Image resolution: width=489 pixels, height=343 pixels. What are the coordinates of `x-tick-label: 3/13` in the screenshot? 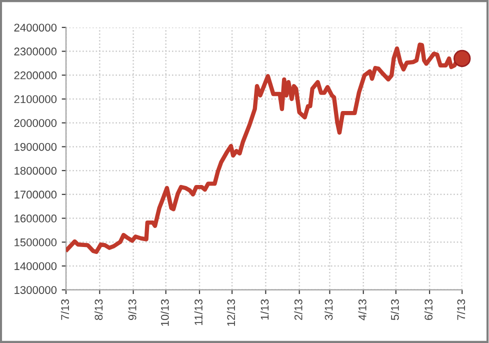 It's located at (328, 309).